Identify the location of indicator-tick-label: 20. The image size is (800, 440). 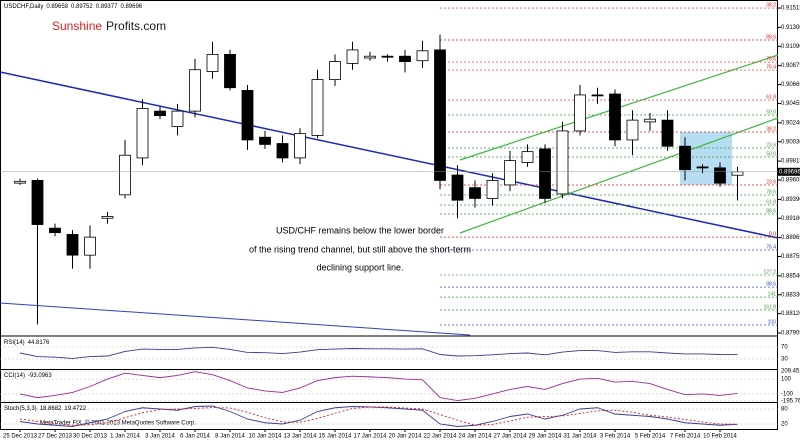
(784, 425).